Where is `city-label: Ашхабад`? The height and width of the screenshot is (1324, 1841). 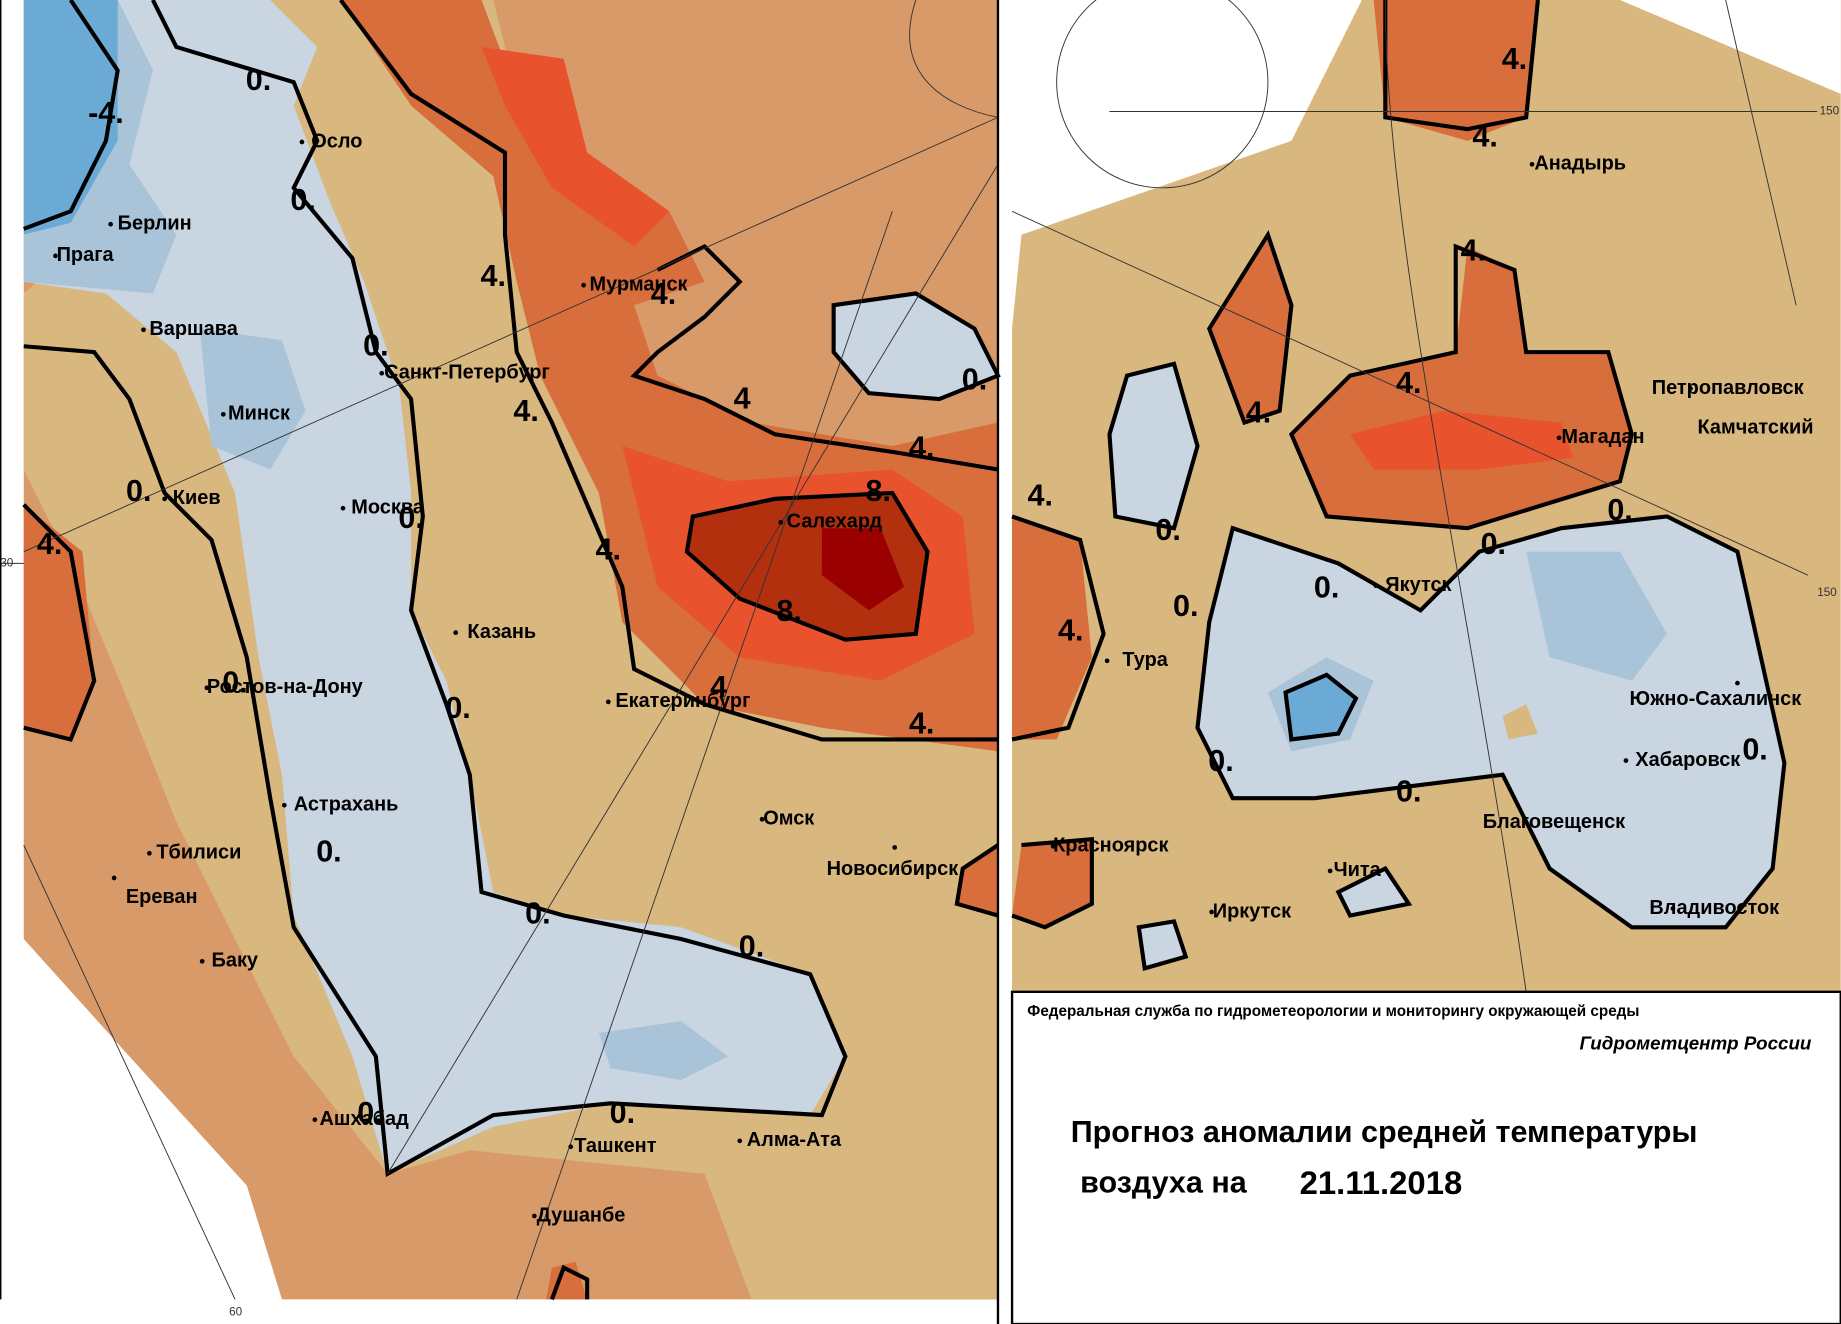
city-label: Ашхабад is located at coordinates (365, 1119).